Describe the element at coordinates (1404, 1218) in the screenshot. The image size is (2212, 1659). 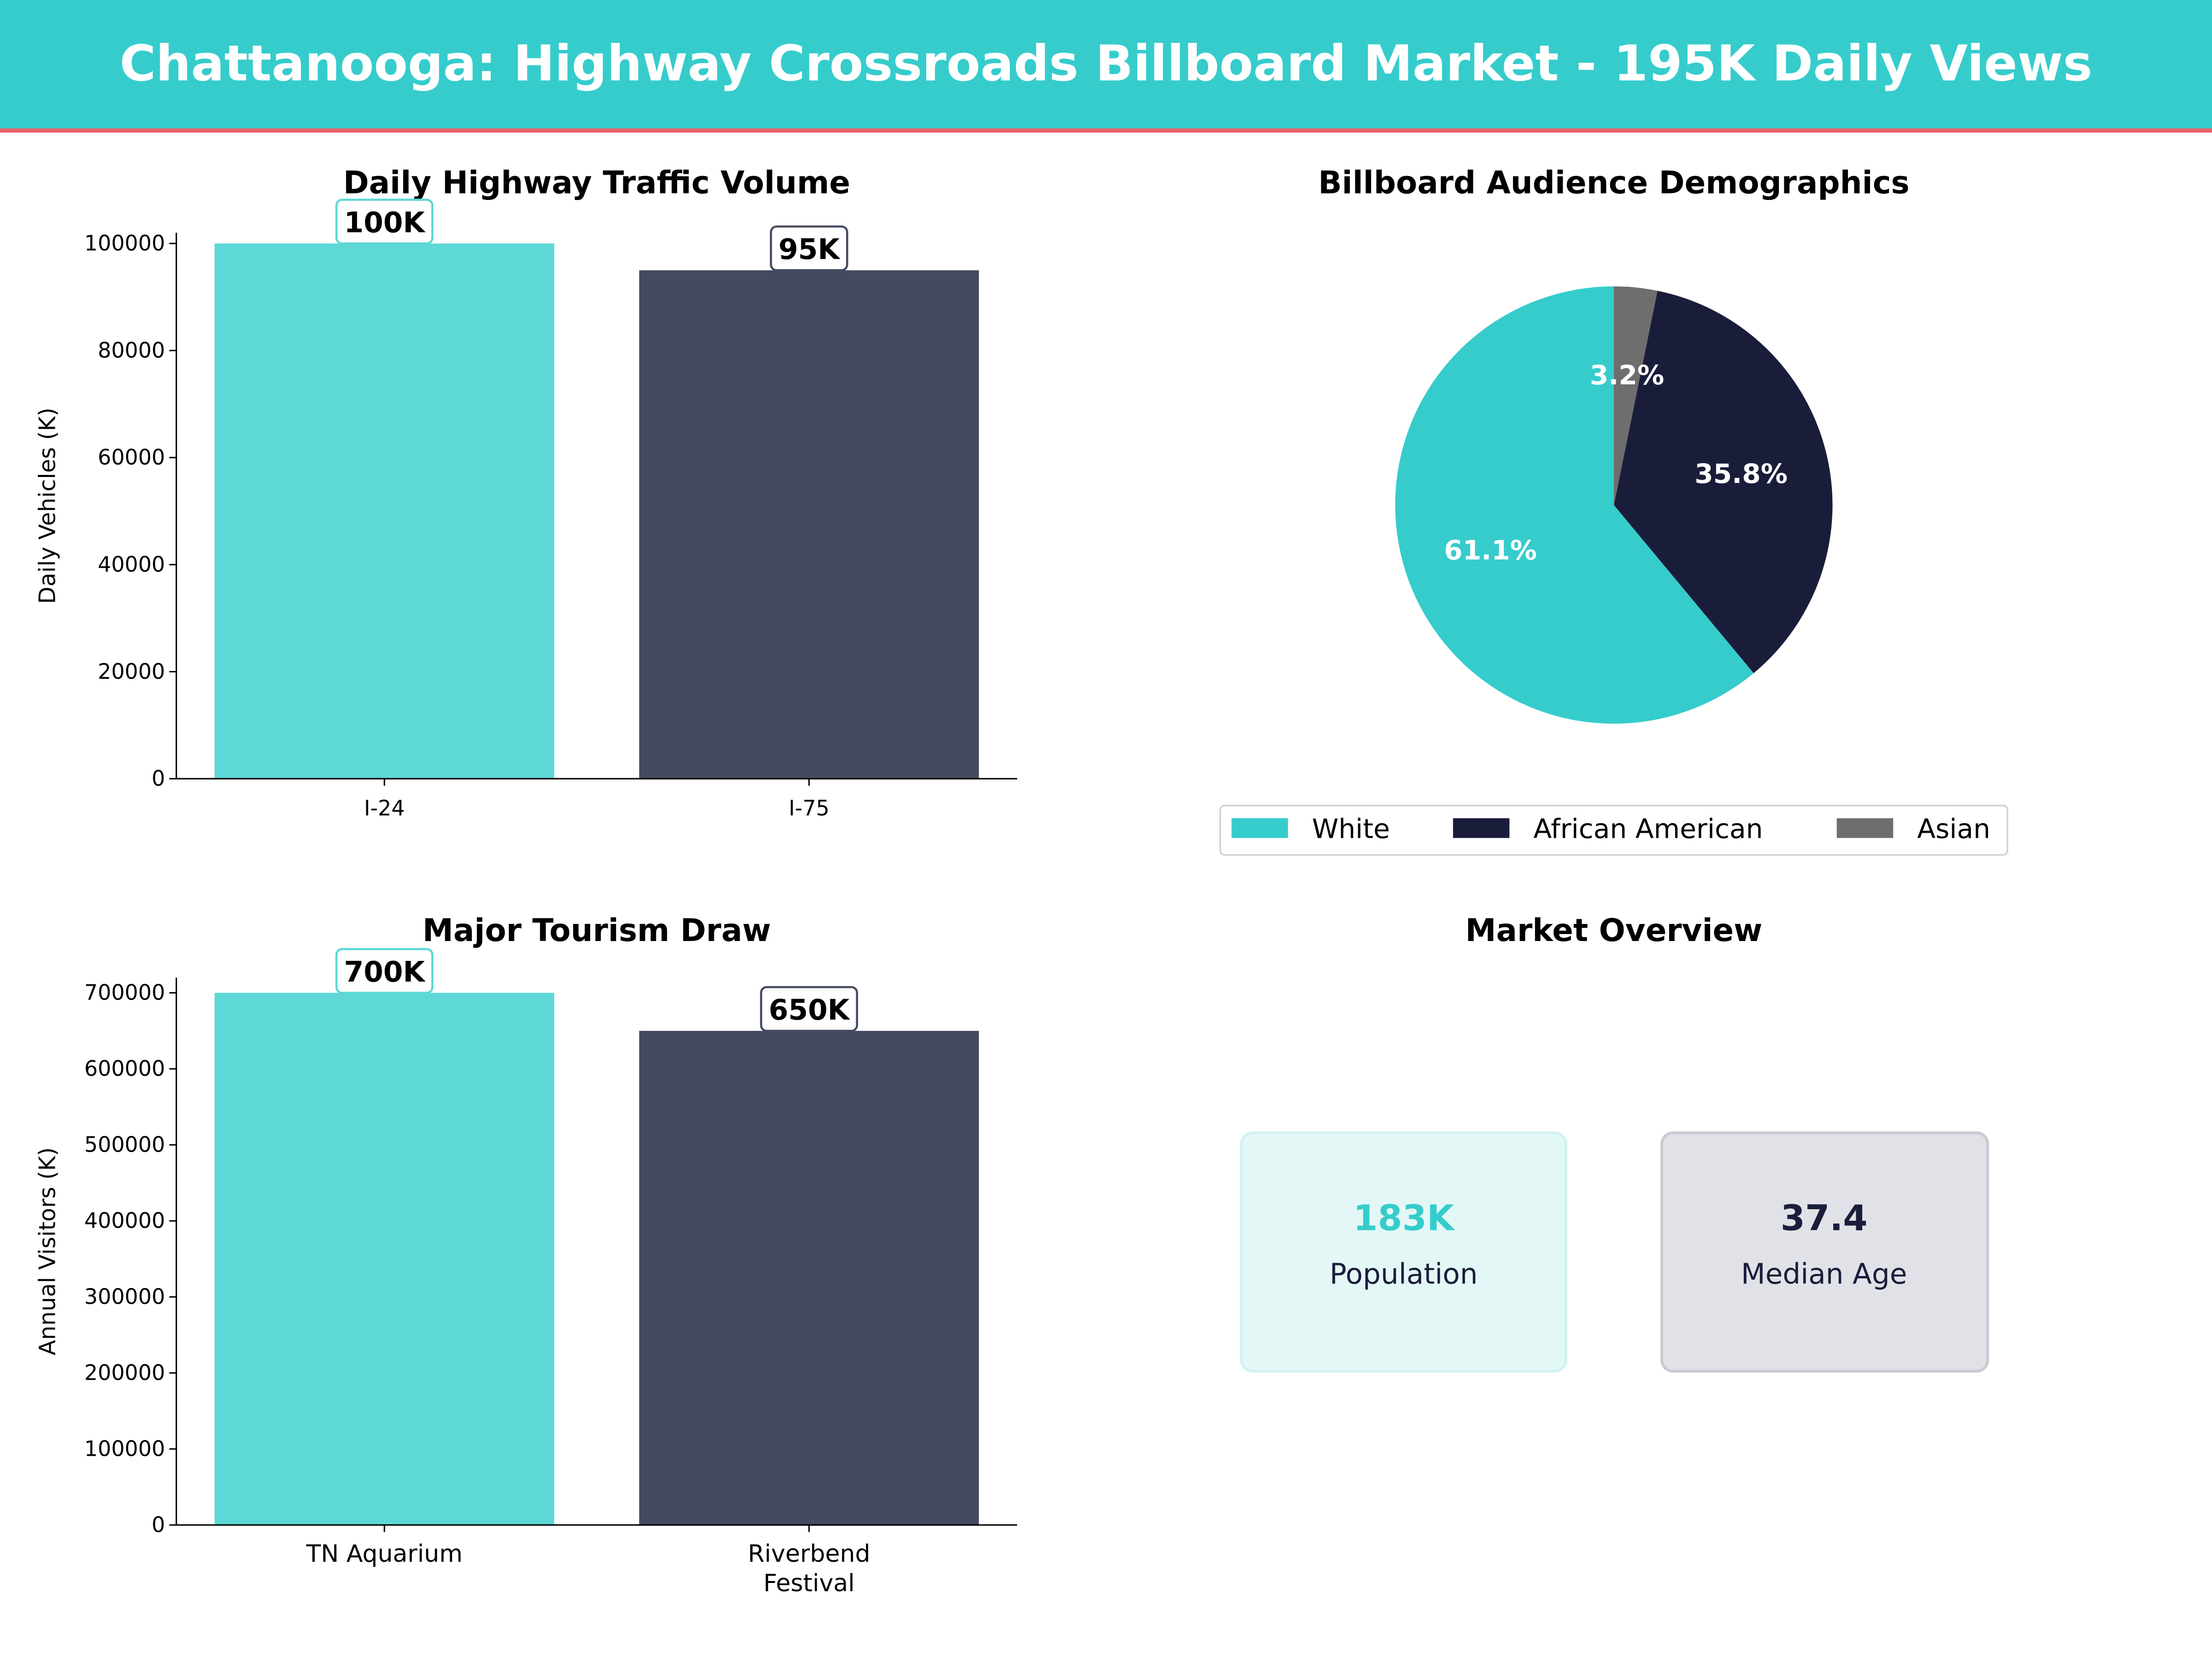
I see `card-value: 183K` at that location.